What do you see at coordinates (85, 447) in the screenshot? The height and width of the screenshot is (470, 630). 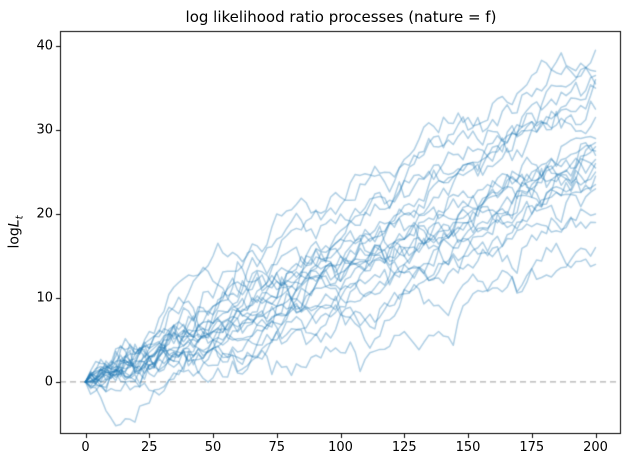 I see `x-tick-label: 0` at bounding box center [85, 447].